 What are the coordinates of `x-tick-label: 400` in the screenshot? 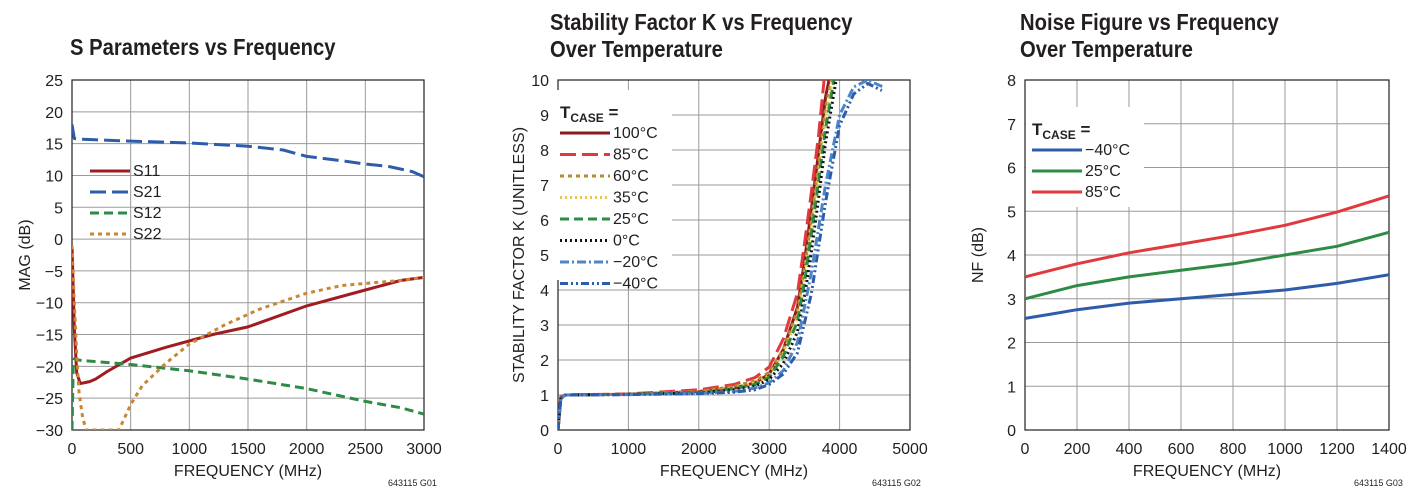 It's located at (1129, 449).